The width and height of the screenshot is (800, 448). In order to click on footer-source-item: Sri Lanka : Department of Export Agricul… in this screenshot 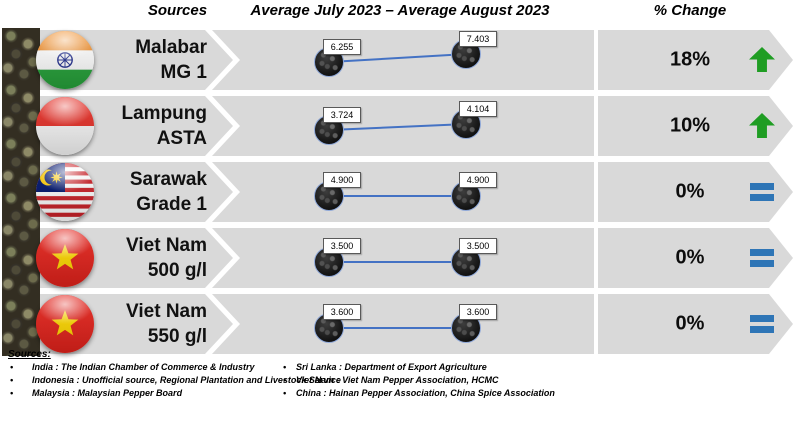, I will do `click(448, 367)`.